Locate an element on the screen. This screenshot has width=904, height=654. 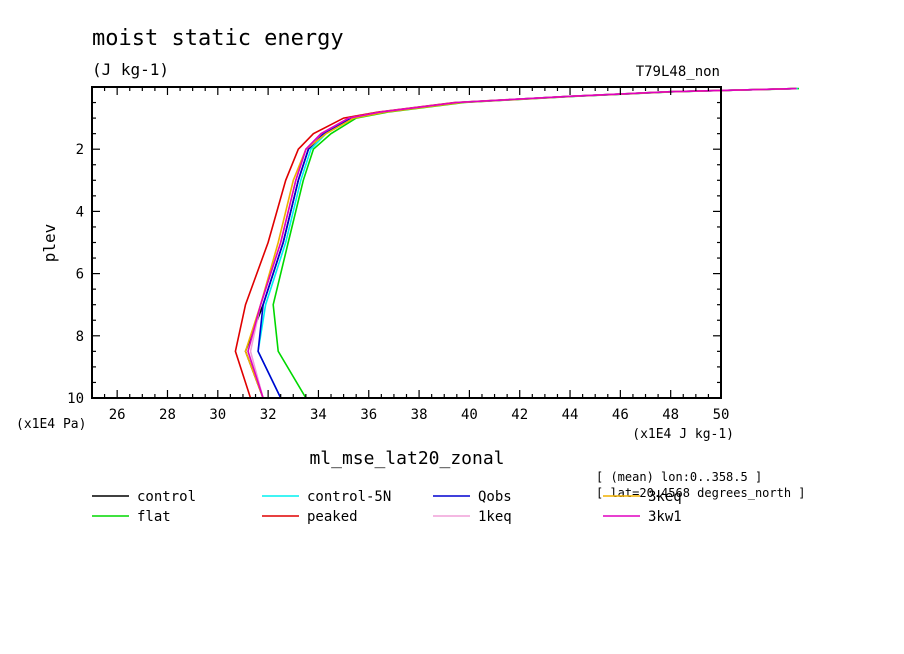
x-axis-label: ml_mse_lat20_zonal is located at coordinates (406, 458).